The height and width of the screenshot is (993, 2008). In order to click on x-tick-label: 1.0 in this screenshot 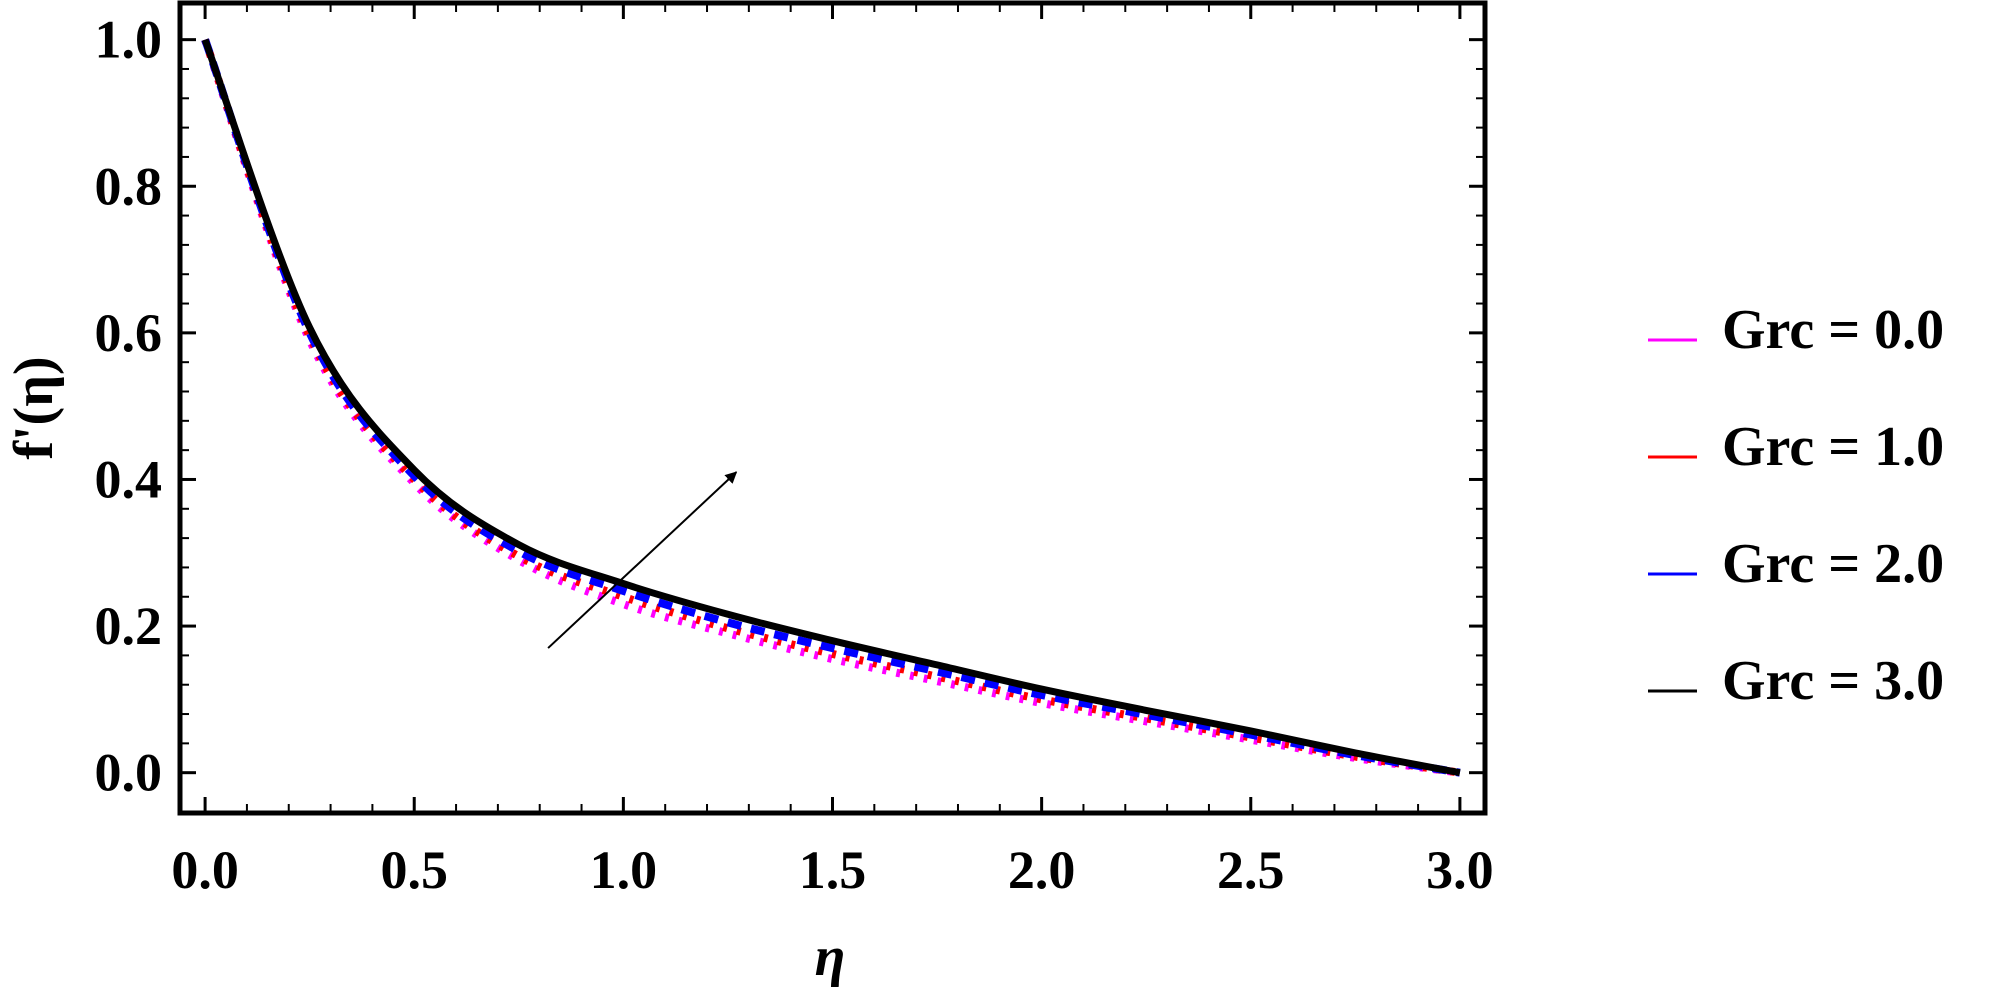, I will do `click(624, 870)`.